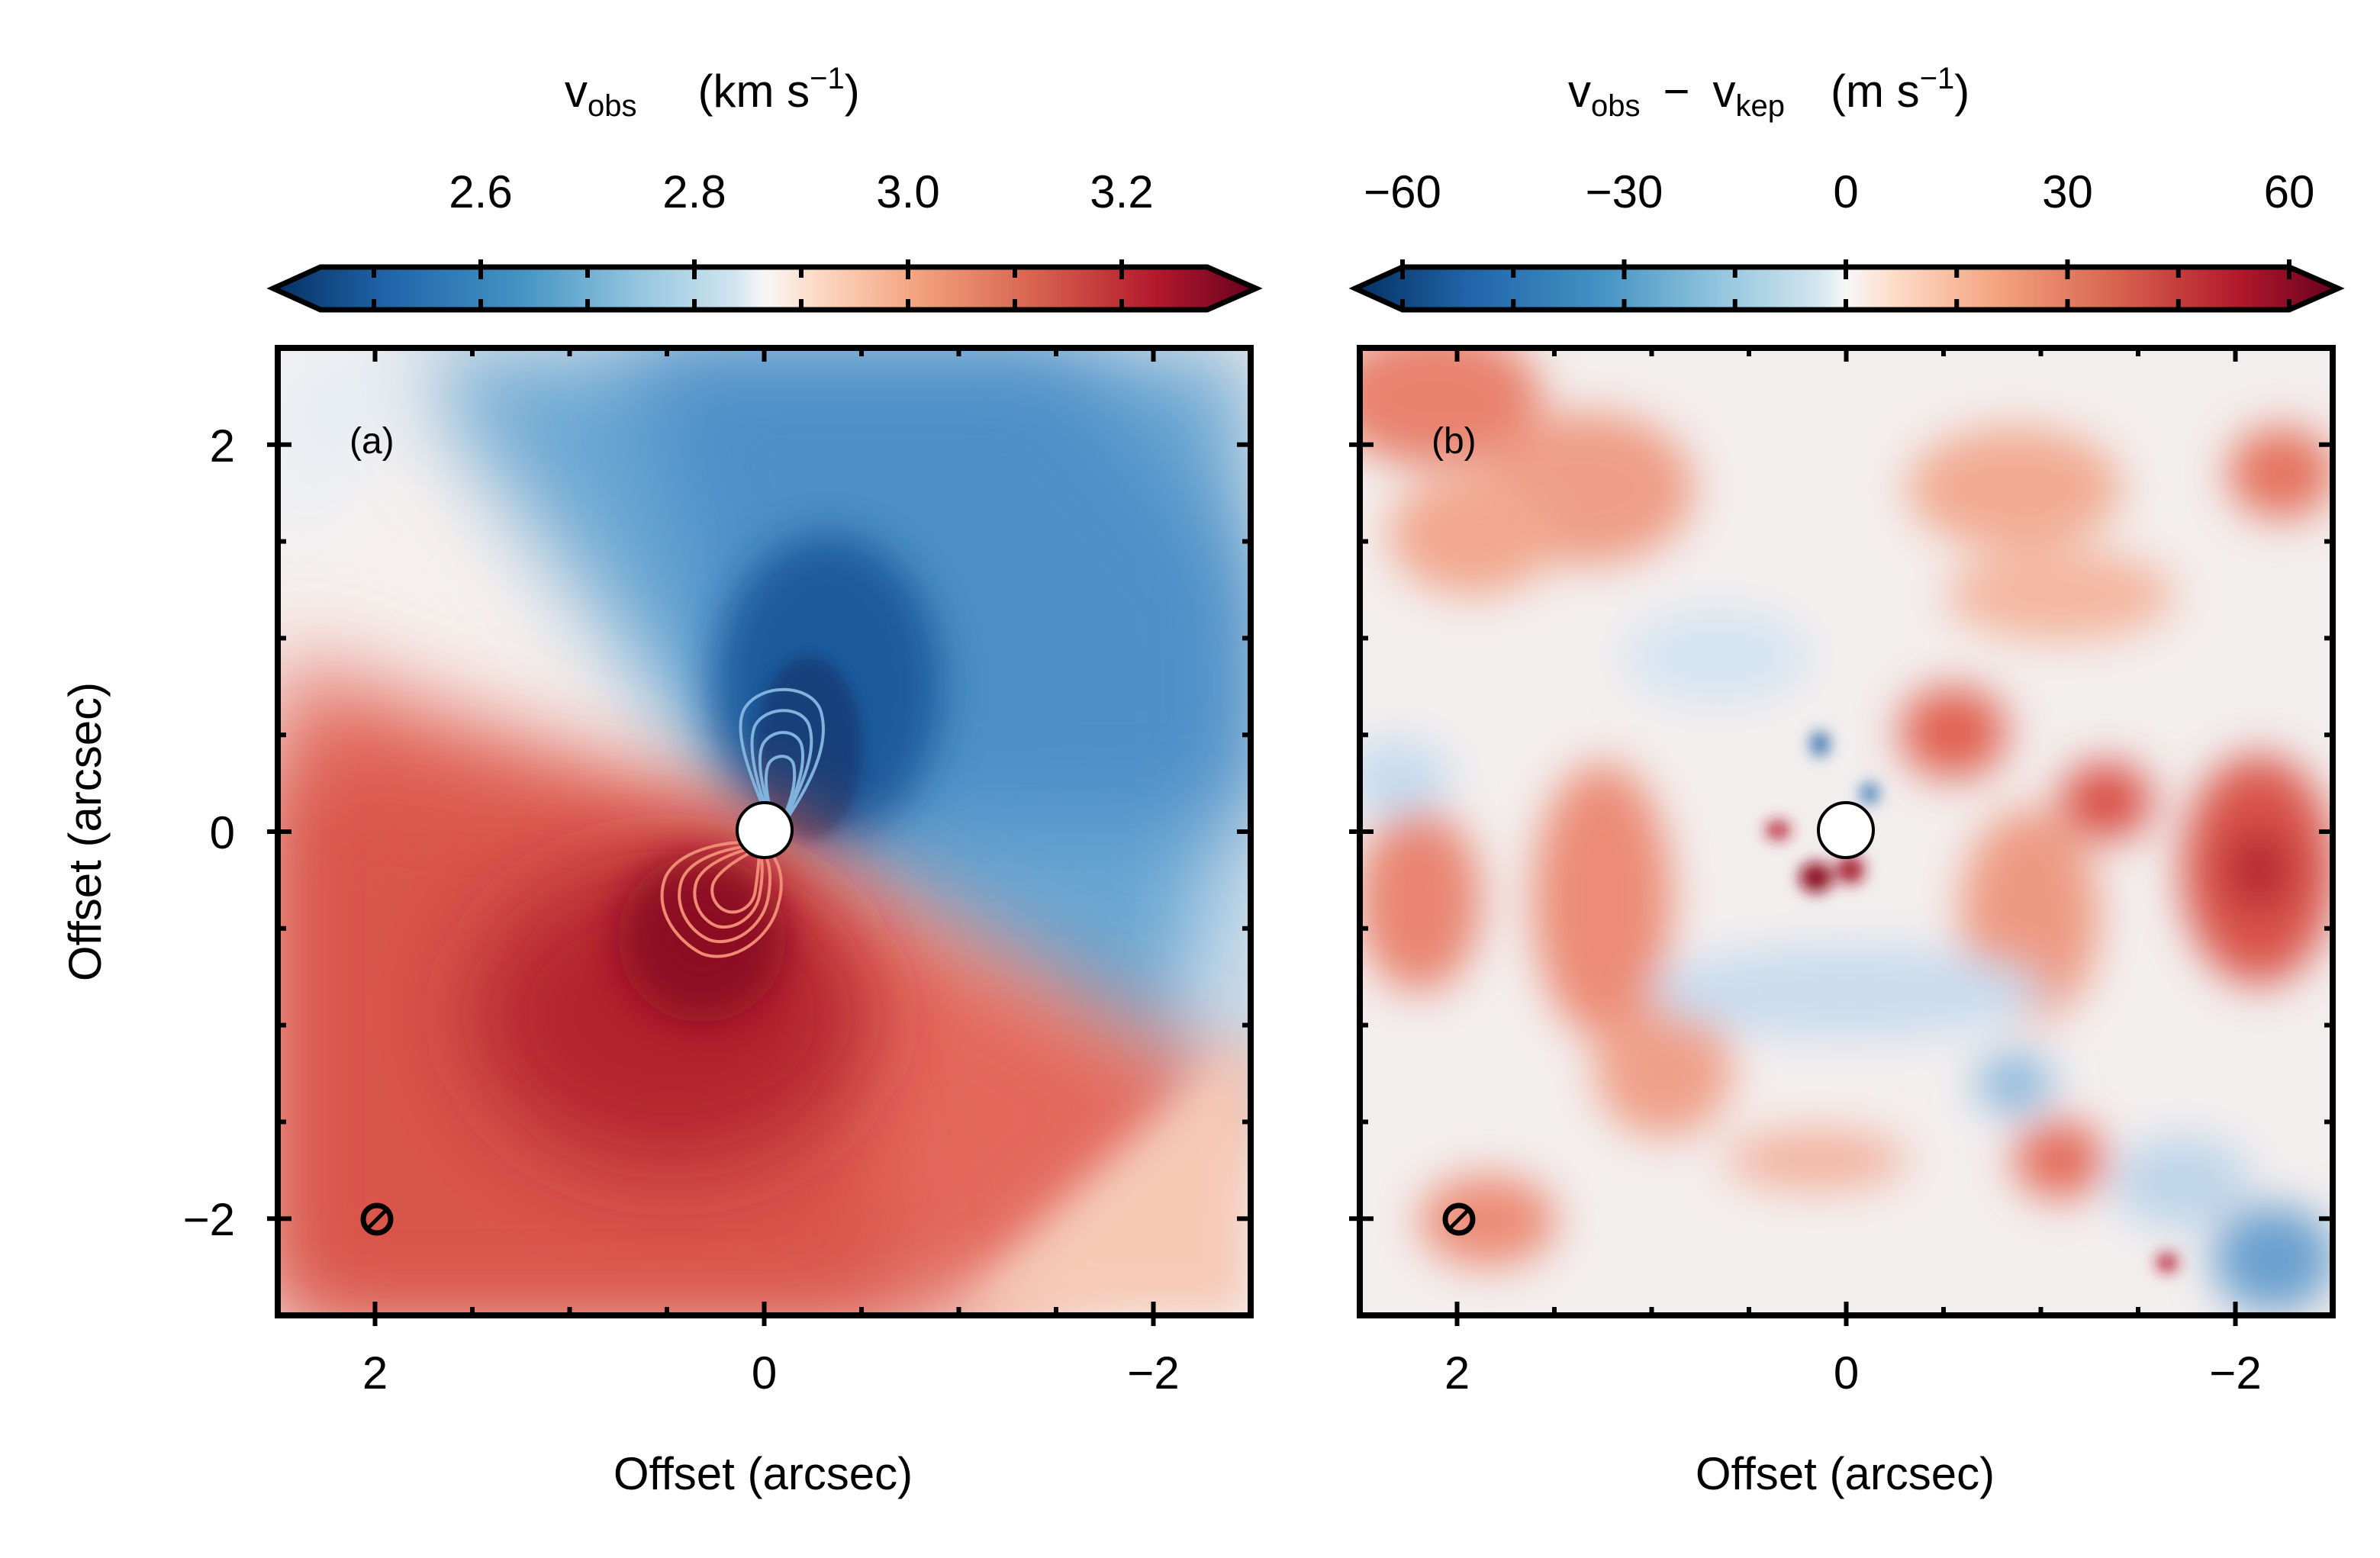 The height and width of the screenshot is (1558, 2380). I want to click on y-tick-label: 2, so click(222, 446).